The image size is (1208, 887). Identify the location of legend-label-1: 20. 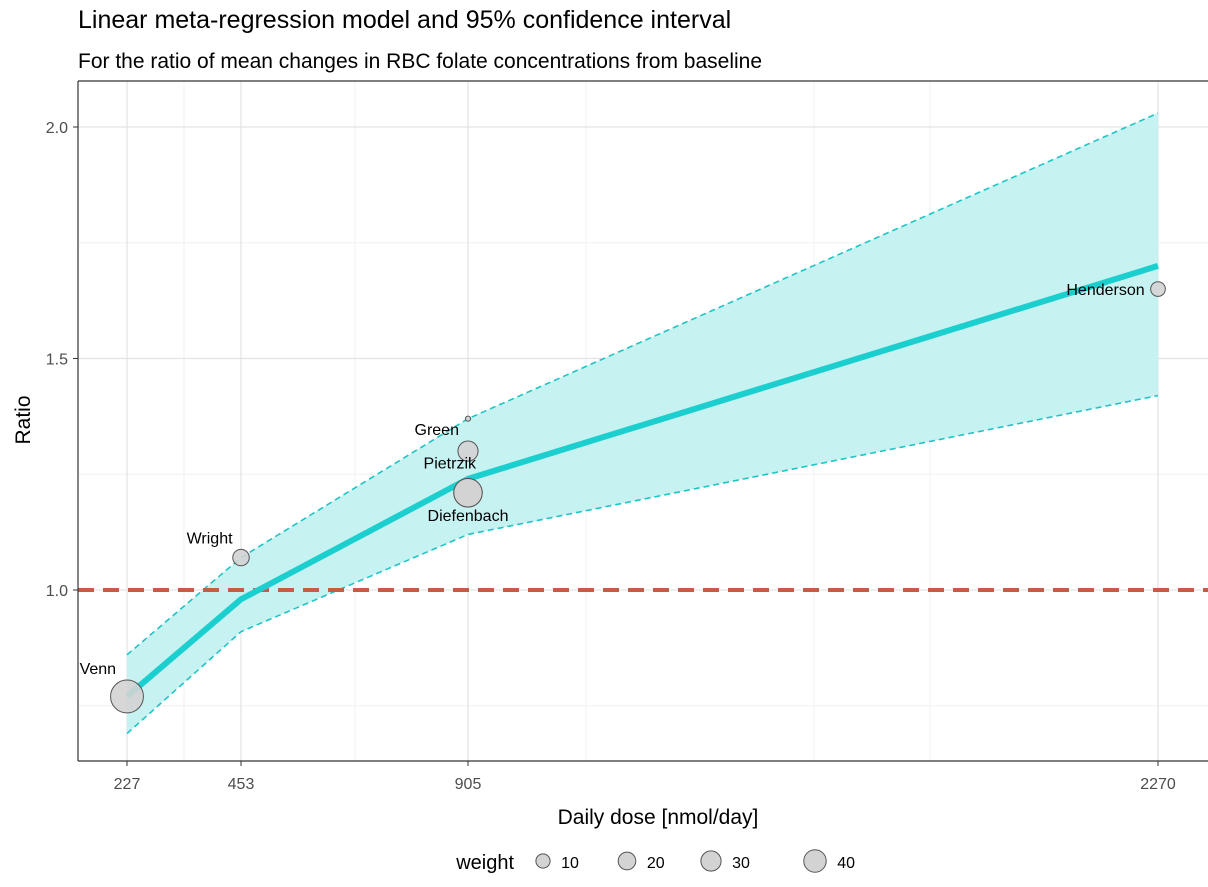
(656, 863).